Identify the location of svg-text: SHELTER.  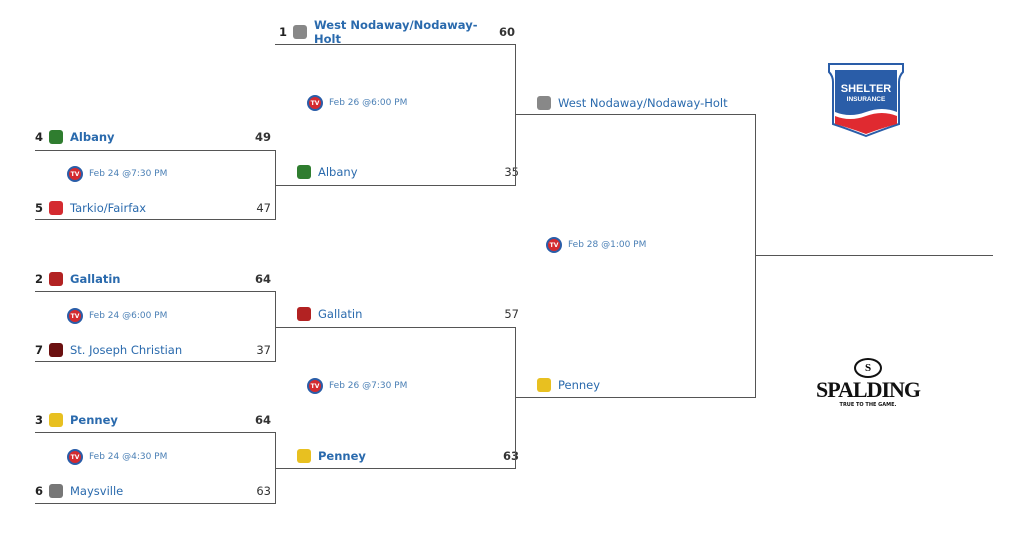
(866, 89).